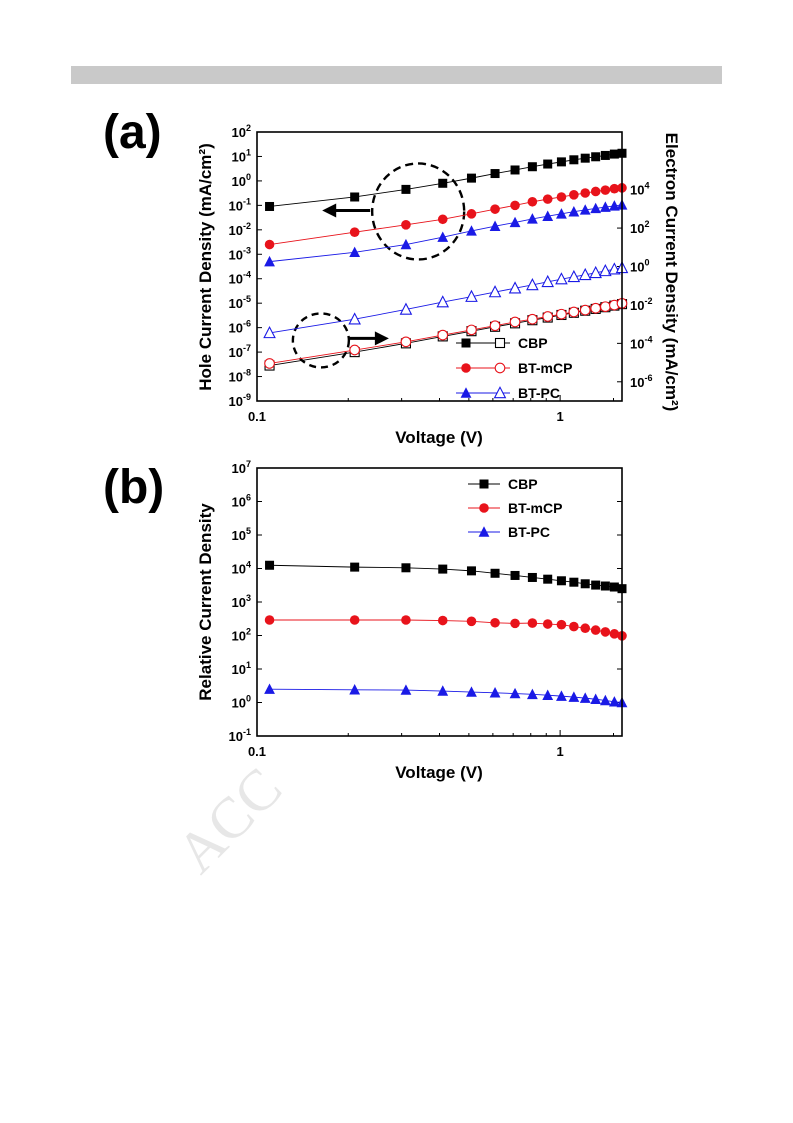 The height and width of the screenshot is (1123, 793). What do you see at coordinates (418, 211) in the screenshot?
I see `dashed-circle-left` at bounding box center [418, 211].